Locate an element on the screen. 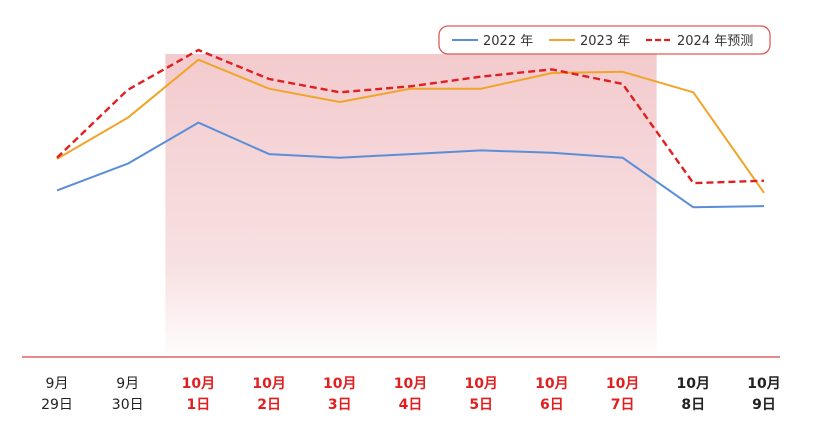  x-tick-day-8: 7日 is located at coordinates (623, 405).